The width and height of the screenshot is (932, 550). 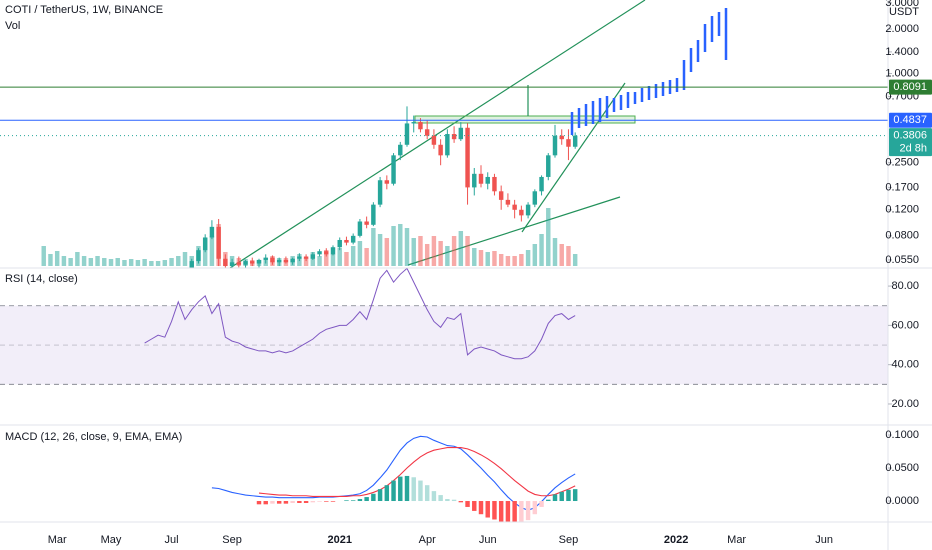 I want to click on price-label: 0.3806, so click(x=910, y=136).